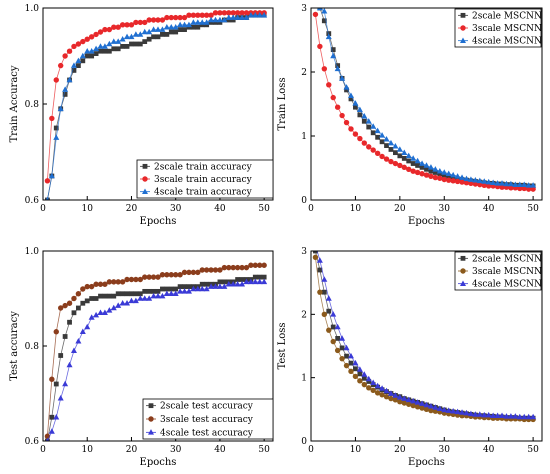 Image resolution: width=550 pixels, height=474 pixels. I want to click on x-tick-label: 10, so click(356, 450).